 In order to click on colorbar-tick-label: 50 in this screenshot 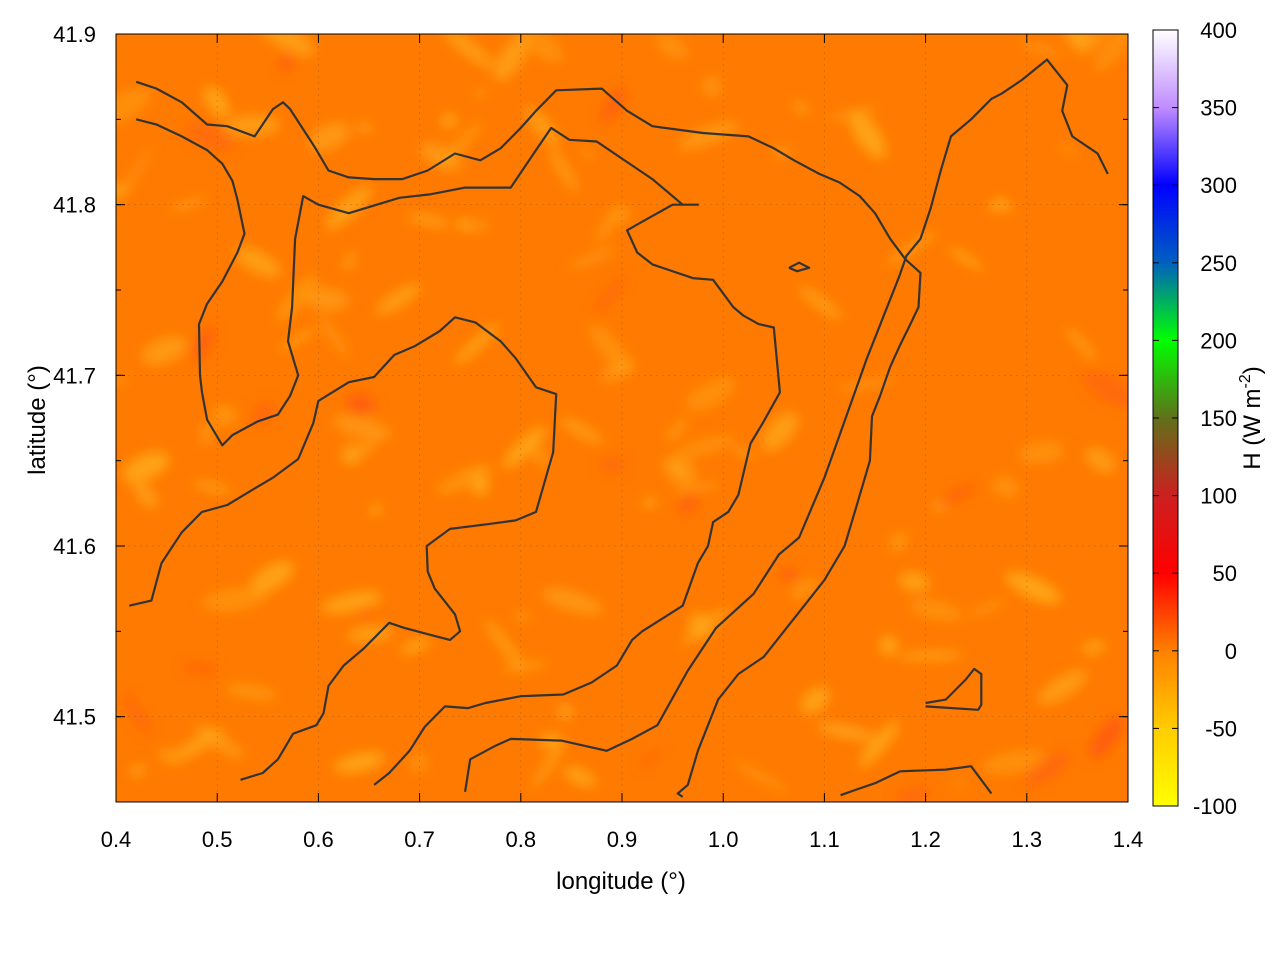, I will do `click(1225, 573)`.